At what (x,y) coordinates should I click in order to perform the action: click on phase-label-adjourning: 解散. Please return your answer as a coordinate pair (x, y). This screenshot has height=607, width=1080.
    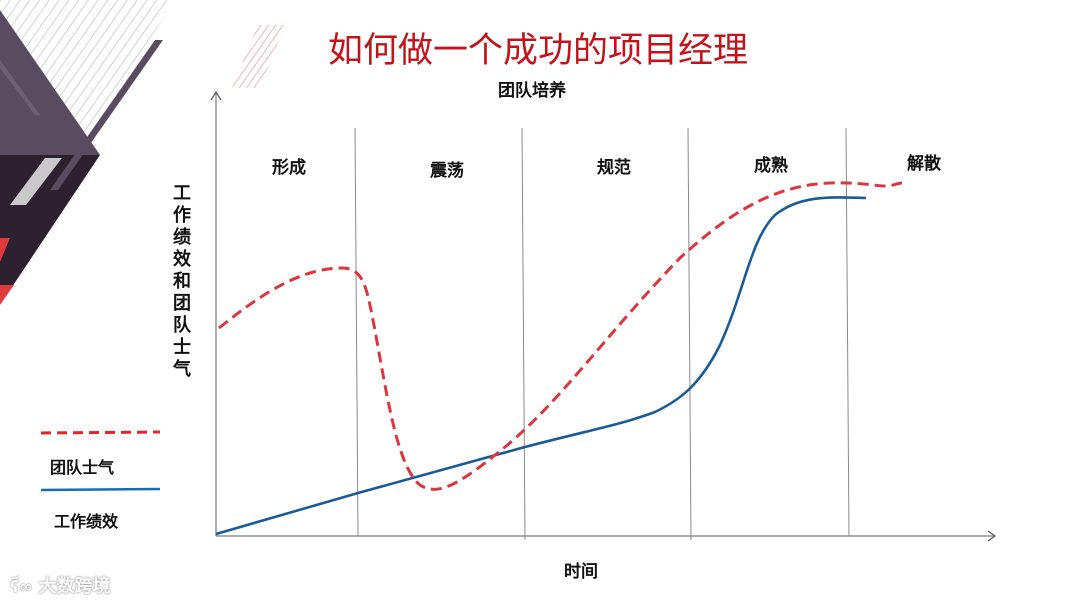
    Looking at the image, I should click on (924, 164).